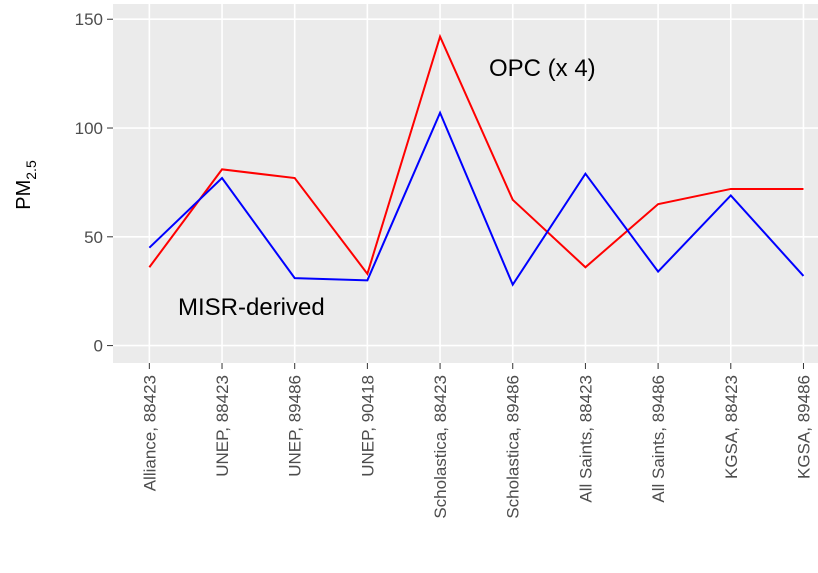 The width and height of the screenshot is (818, 573). What do you see at coordinates (222, 426) in the screenshot?
I see `x-tick-label: UNEP, 88423` at bounding box center [222, 426].